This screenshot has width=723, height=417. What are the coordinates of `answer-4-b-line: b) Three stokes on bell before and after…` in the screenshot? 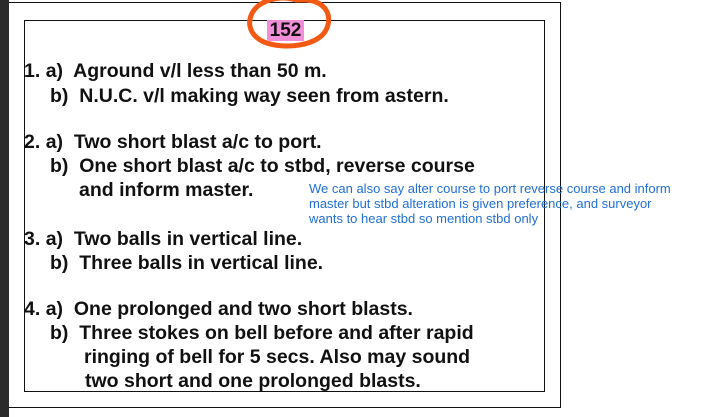 It's located at (262, 333).